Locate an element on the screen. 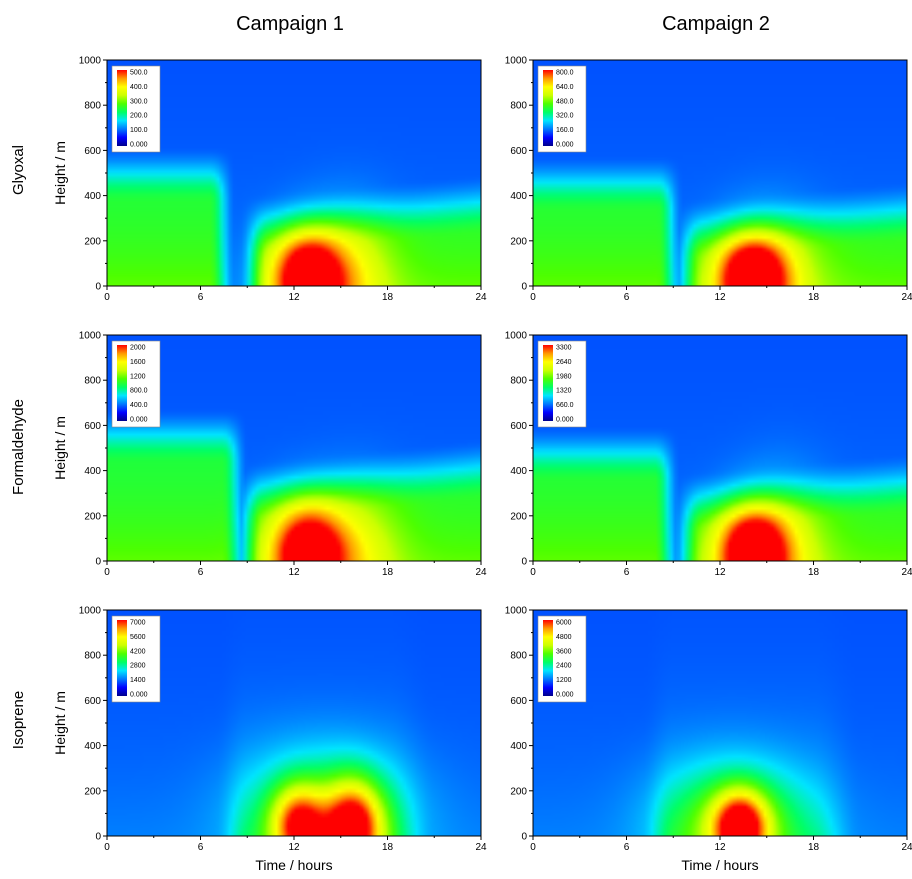 The image size is (912, 879). colorbar-tick-label: 1400 is located at coordinates (138, 680).